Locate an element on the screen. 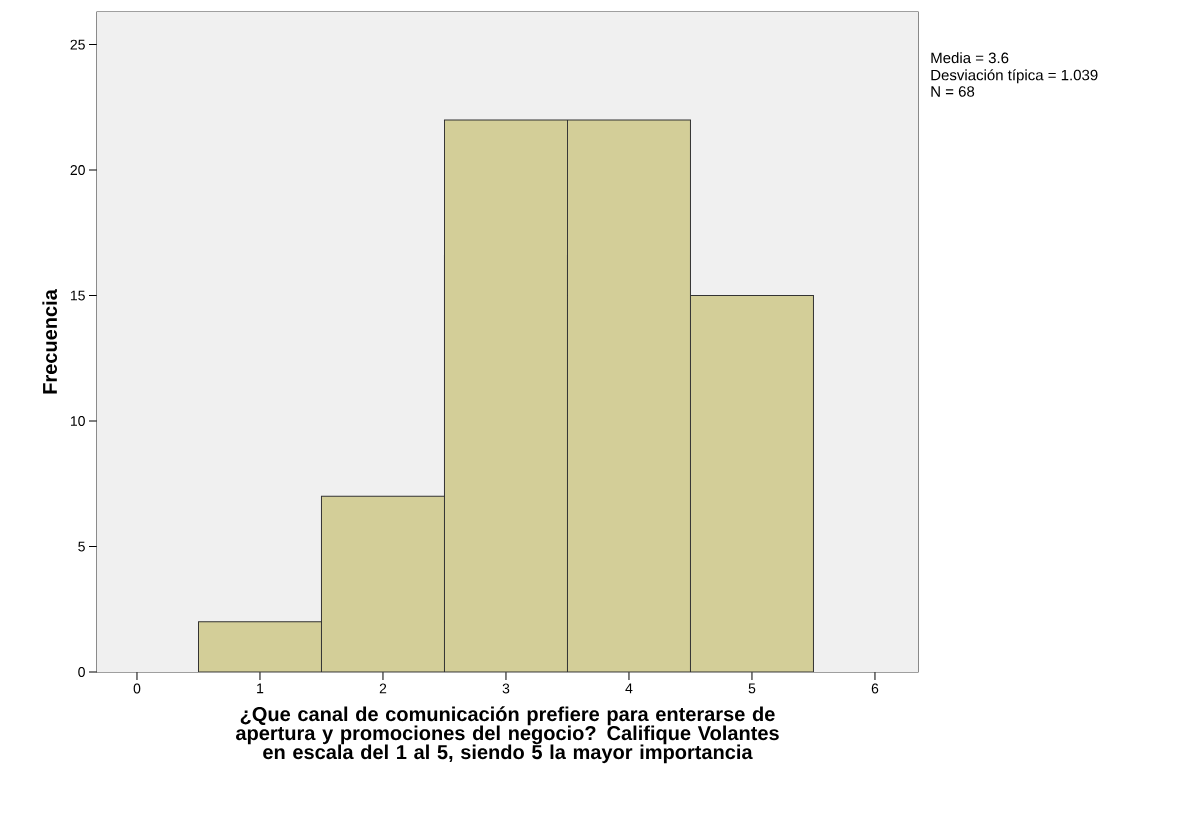  y-axis-title: Frecuencia is located at coordinates (50, 341).